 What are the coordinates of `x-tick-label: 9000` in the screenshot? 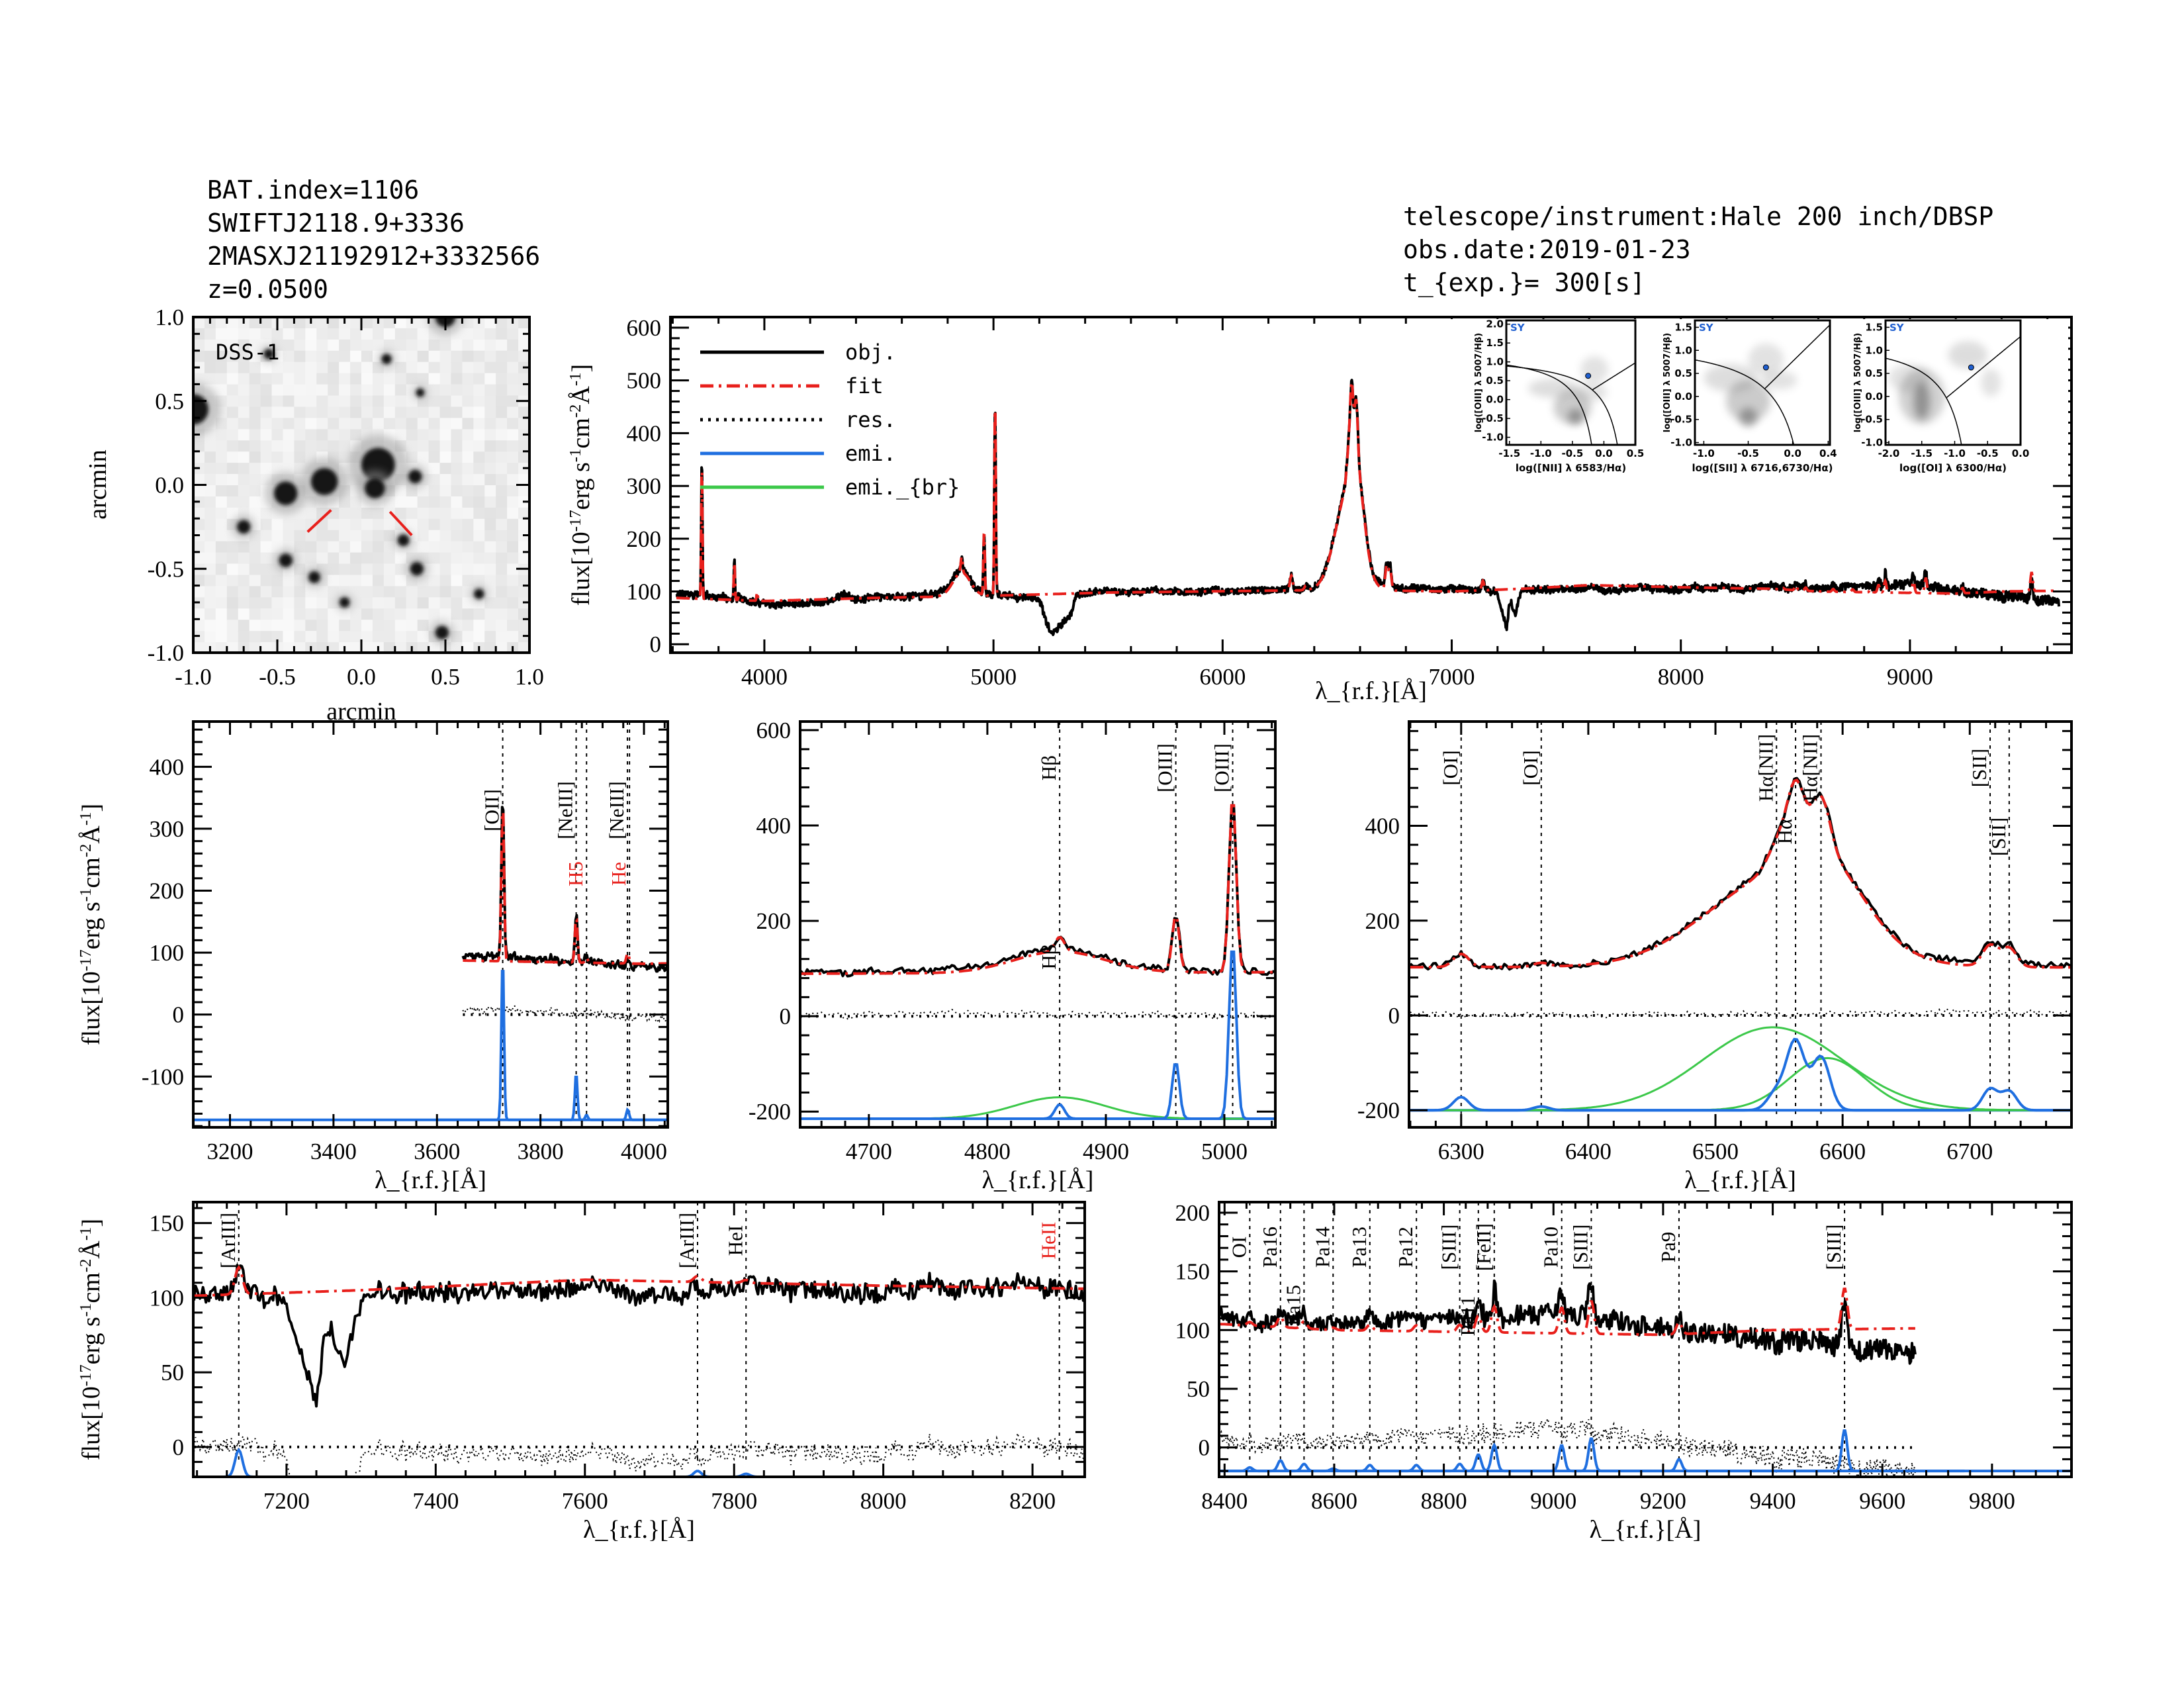 It's located at (1910, 677).